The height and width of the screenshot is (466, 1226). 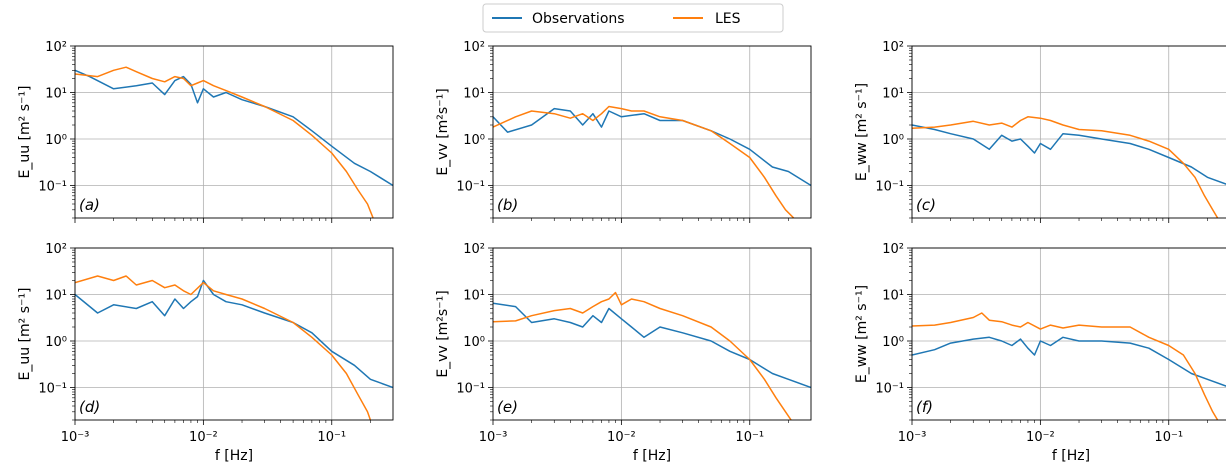 I want to click on panel-3: 10⁻¹ 10⁰ 10¹ 10² (c) E_ww [m² s⁻¹], so click(x=1040, y=131).